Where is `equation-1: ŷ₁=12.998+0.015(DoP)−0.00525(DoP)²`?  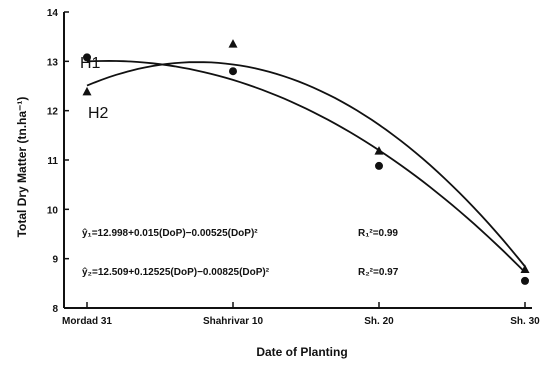
equation-1: ŷ₁=12.998+0.015(DoP)−0.00525(DoP)² is located at coordinates (170, 233).